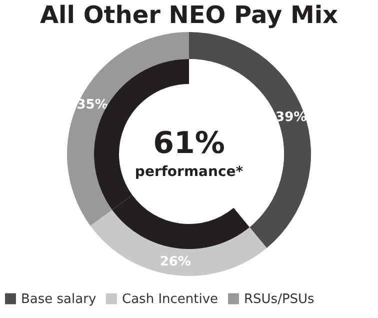 The height and width of the screenshot is (318, 378). I want to click on text: performance*, so click(189, 172).